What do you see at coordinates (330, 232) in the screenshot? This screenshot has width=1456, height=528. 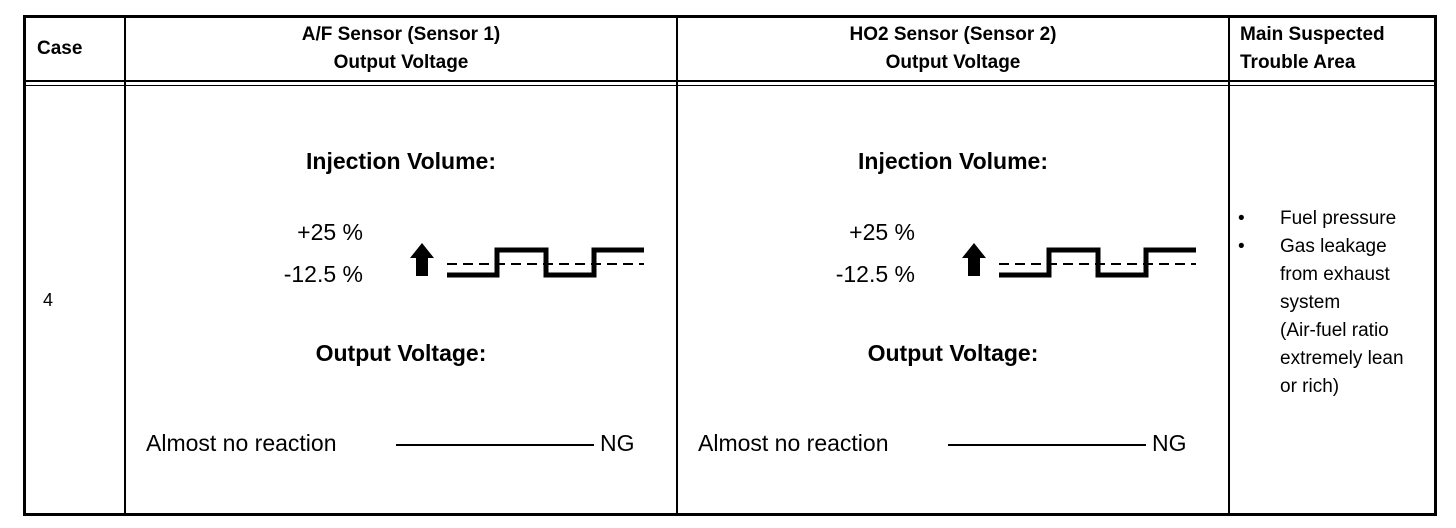 I see `af-plus-label: +25 %` at bounding box center [330, 232].